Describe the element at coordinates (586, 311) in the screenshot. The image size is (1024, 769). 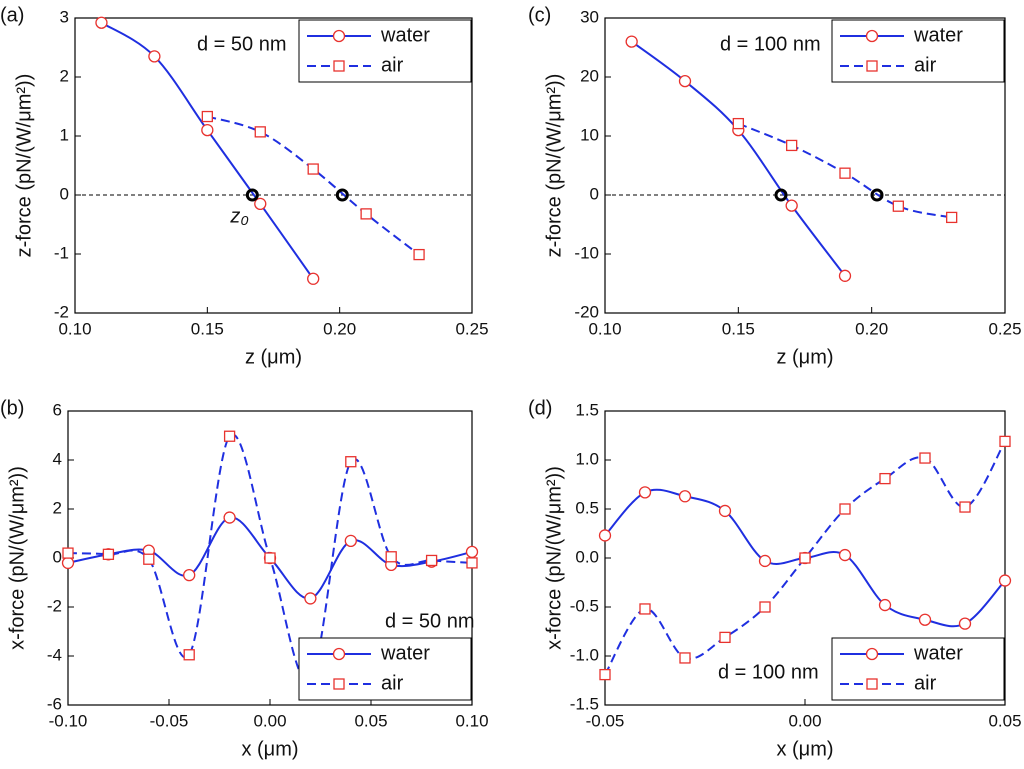
I see `y-tick-label: -20` at that location.